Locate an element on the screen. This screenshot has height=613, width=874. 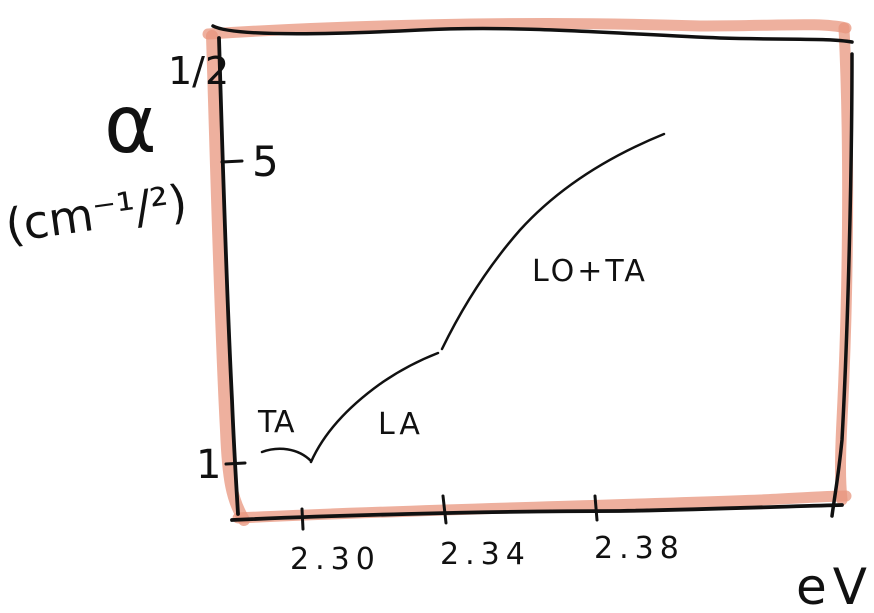
x-axis is located at coordinates (537, 512).